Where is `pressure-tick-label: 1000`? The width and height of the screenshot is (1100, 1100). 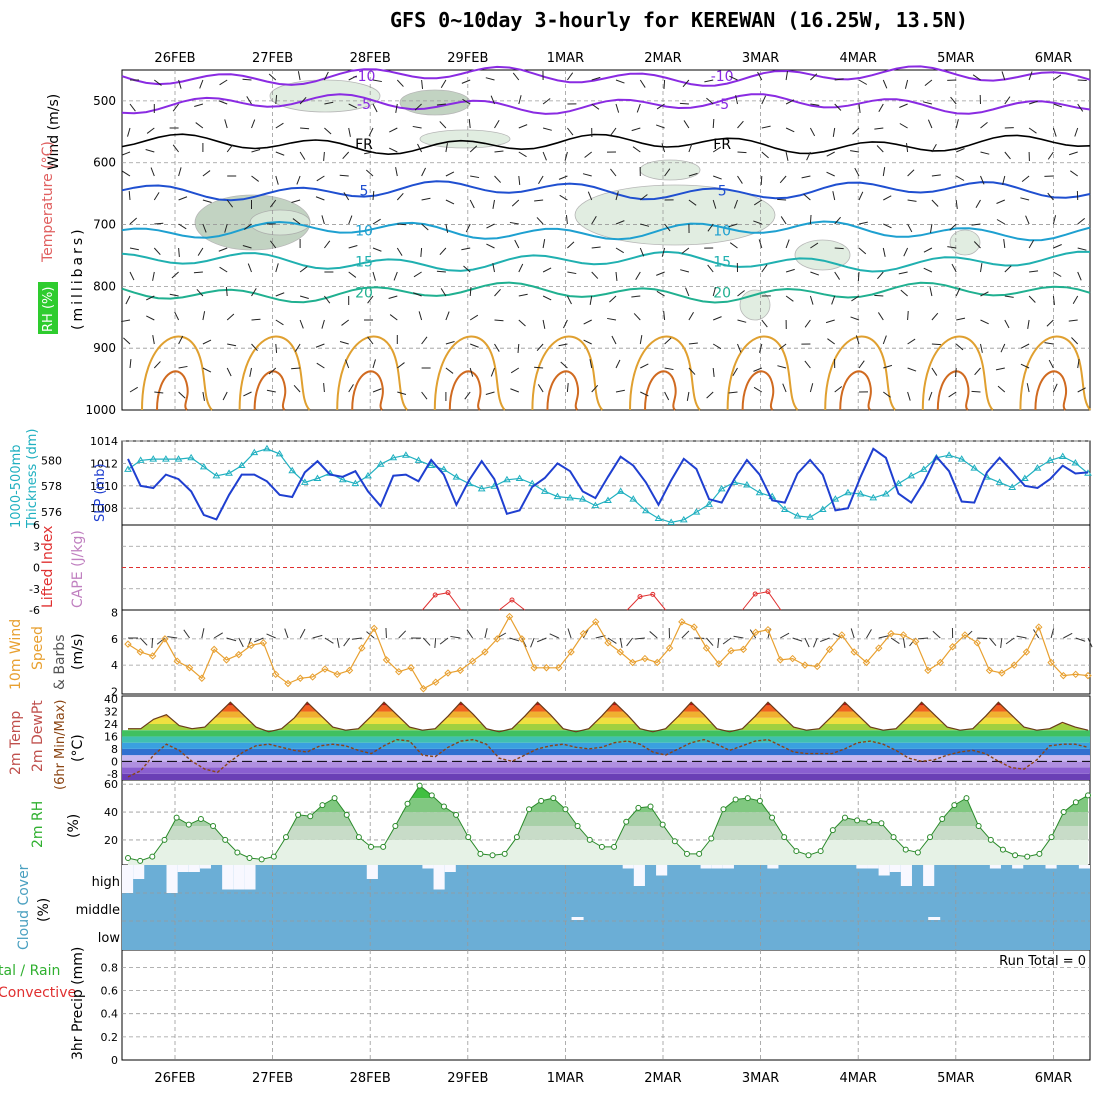 pressure-tick-label: 1000 is located at coordinates (100, 410).